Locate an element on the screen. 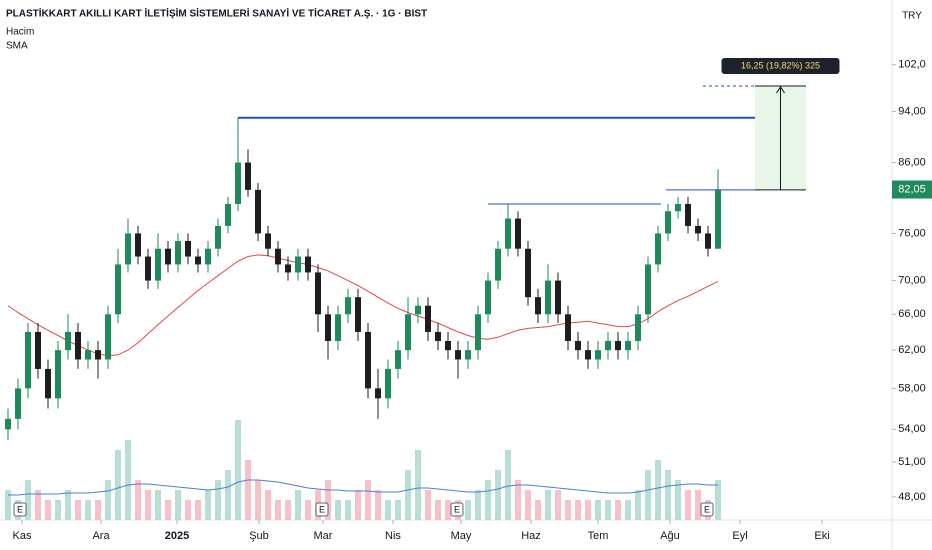 This screenshot has height=550, width=932. y-tick-label: 76,00 is located at coordinates (912, 233).